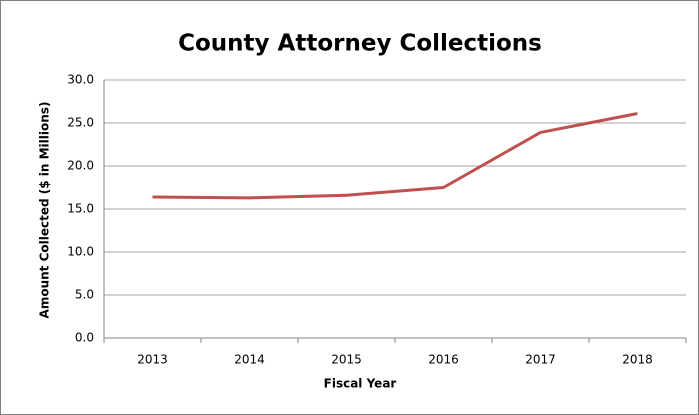  Describe the element at coordinates (360, 44) in the screenshot. I see `chart-title: County Attorney Collections` at that location.